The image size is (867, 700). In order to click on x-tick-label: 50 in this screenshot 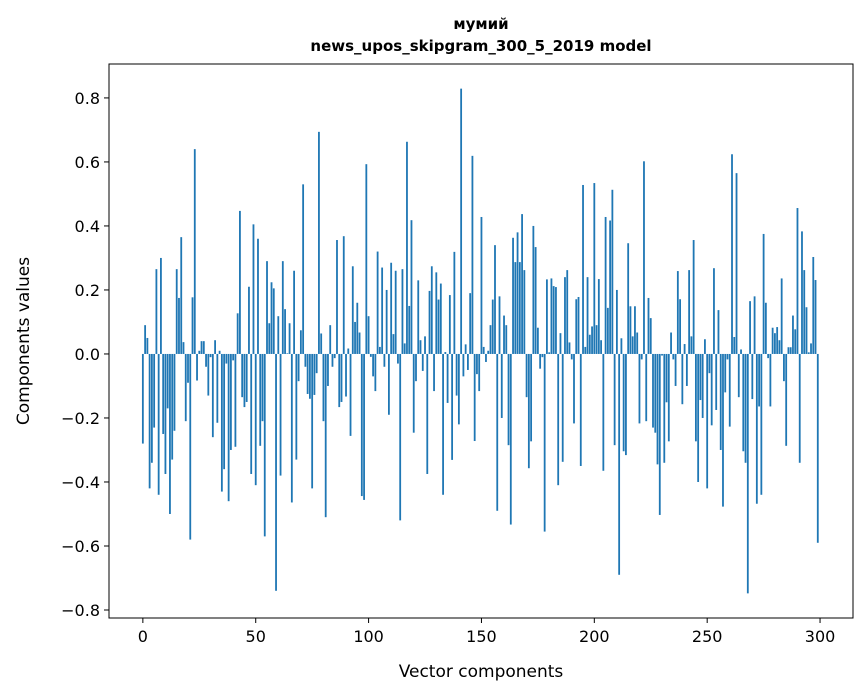, I will do `click(256, 636)`.